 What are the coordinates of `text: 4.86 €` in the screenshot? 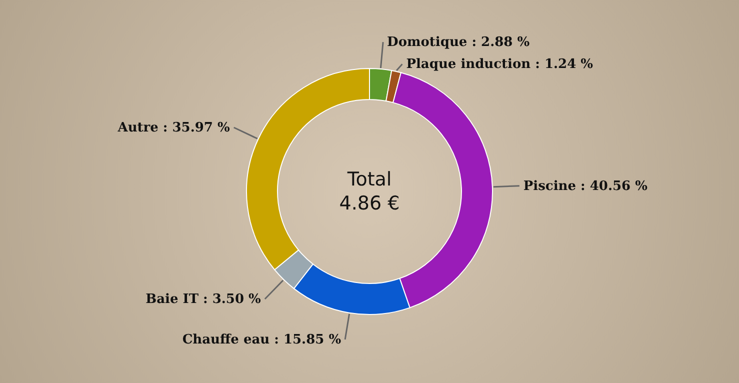 It's located at (369, 203).